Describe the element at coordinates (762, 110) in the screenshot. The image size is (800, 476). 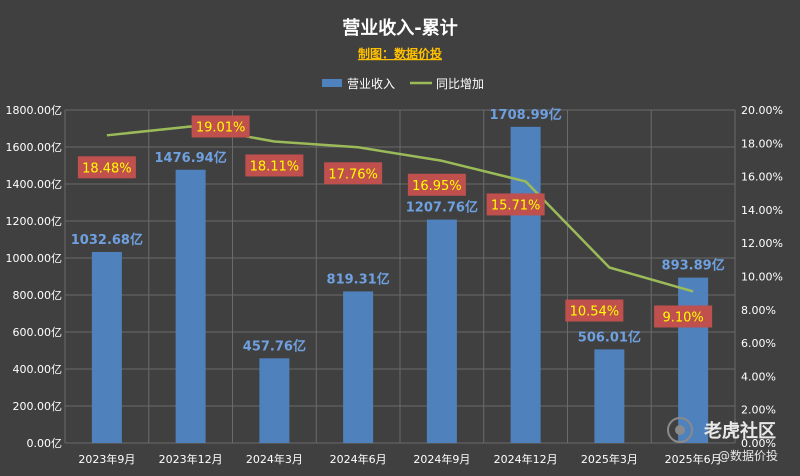
I see `y-right-tick-label: 20.00%` at that location.